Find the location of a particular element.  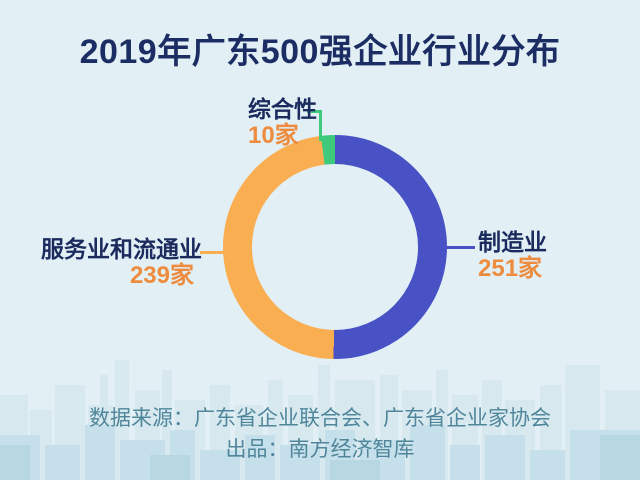

callout-services: 服务业和流通业 239家 is located at coordinates (121, 263).